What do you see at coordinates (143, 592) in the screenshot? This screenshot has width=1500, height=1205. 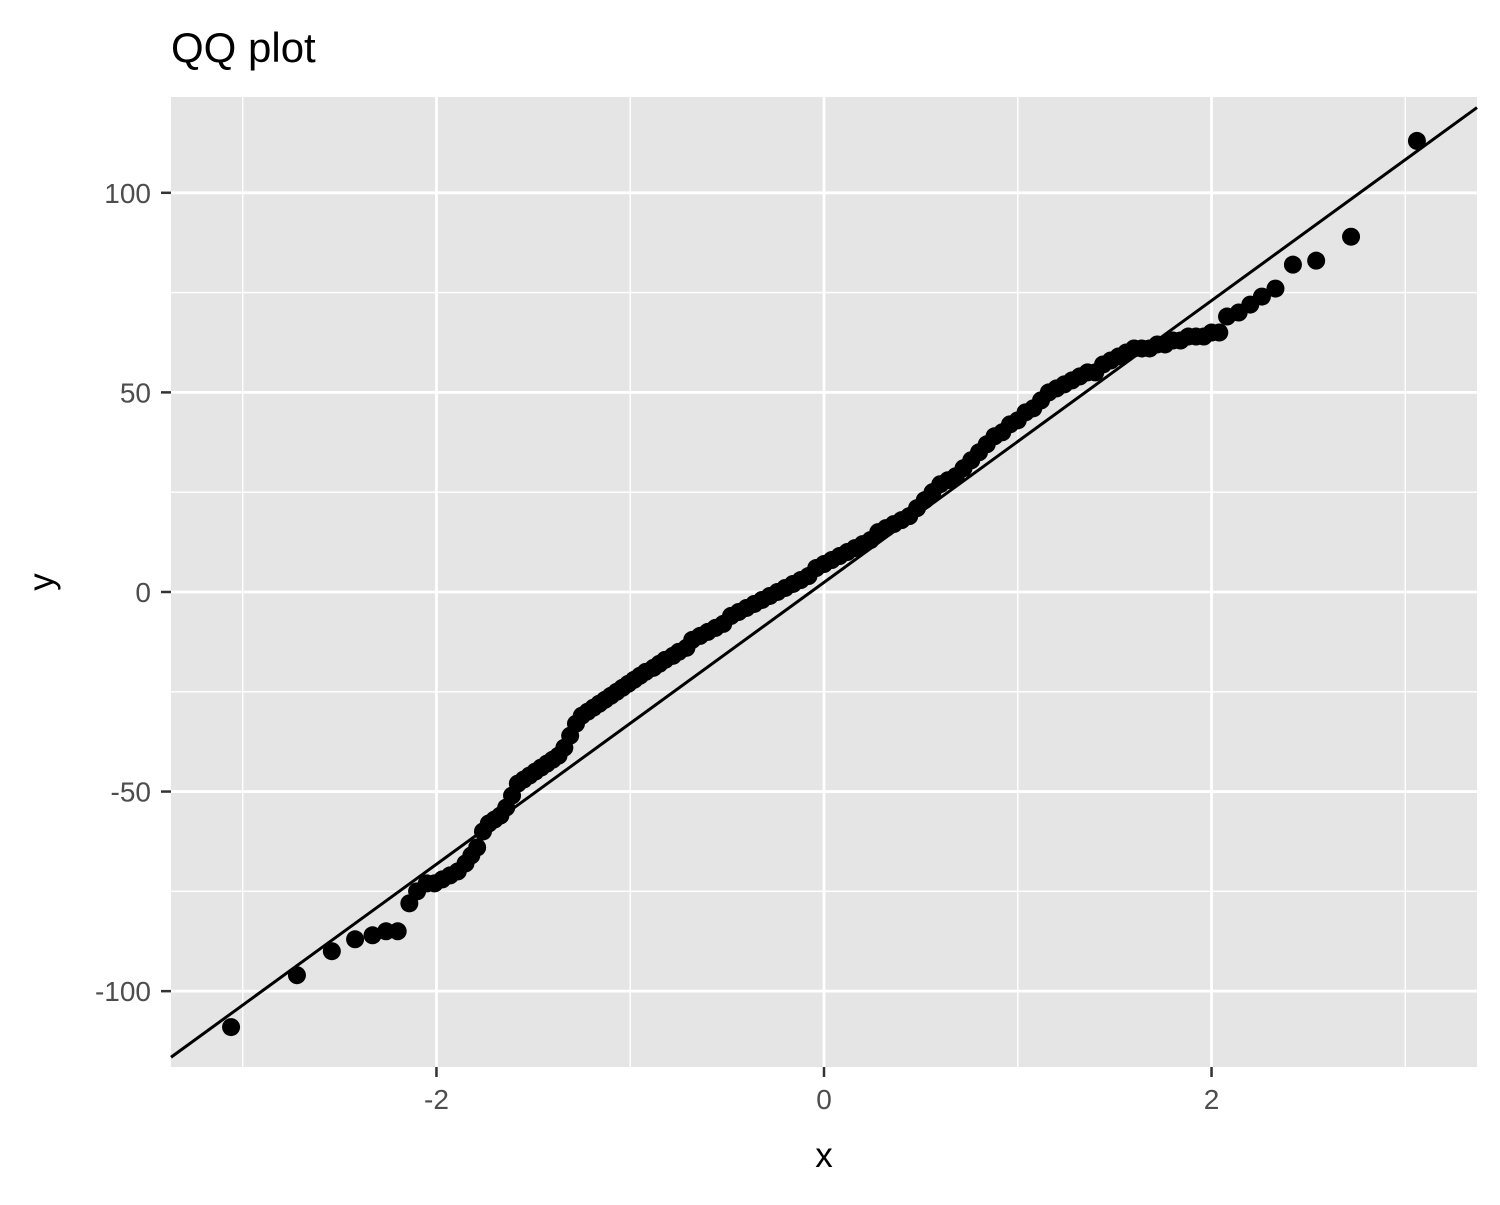 I see `y-tick-label: 0` at bounding box center [143, 592].